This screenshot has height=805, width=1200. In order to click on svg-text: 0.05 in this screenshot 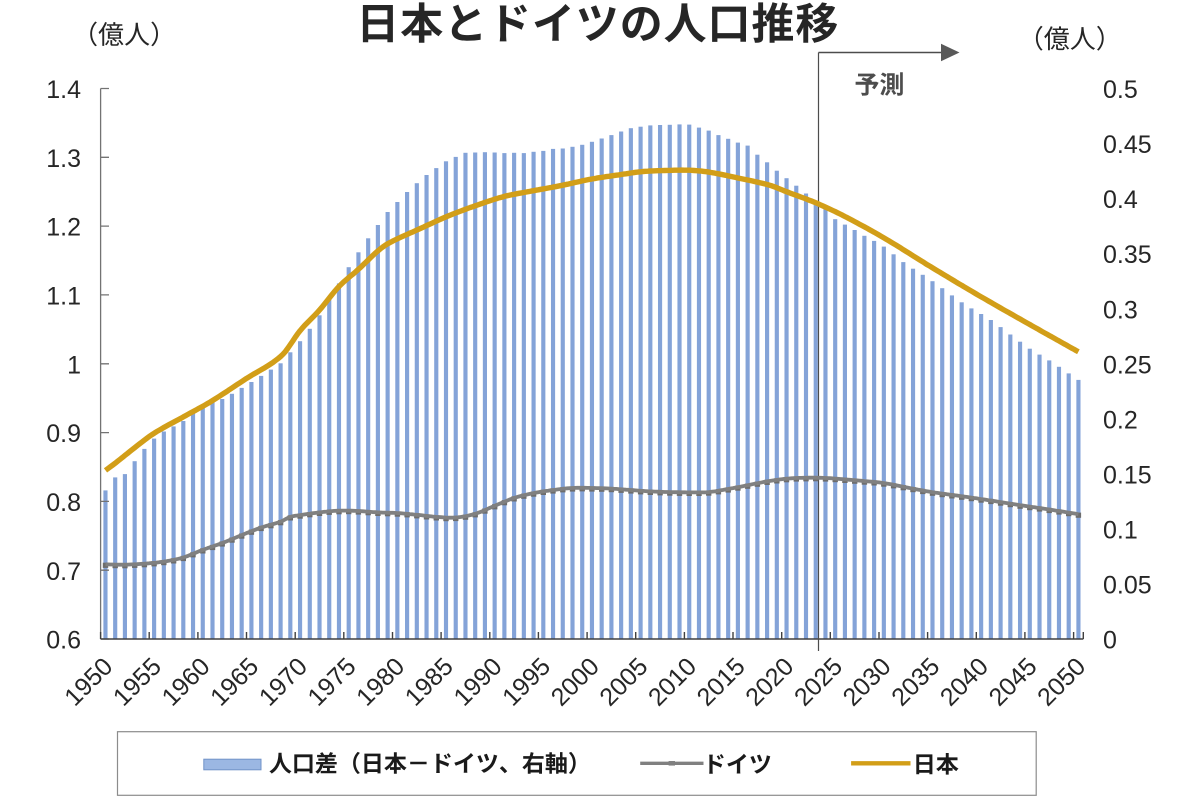, I will do `click(1127, 586)`.